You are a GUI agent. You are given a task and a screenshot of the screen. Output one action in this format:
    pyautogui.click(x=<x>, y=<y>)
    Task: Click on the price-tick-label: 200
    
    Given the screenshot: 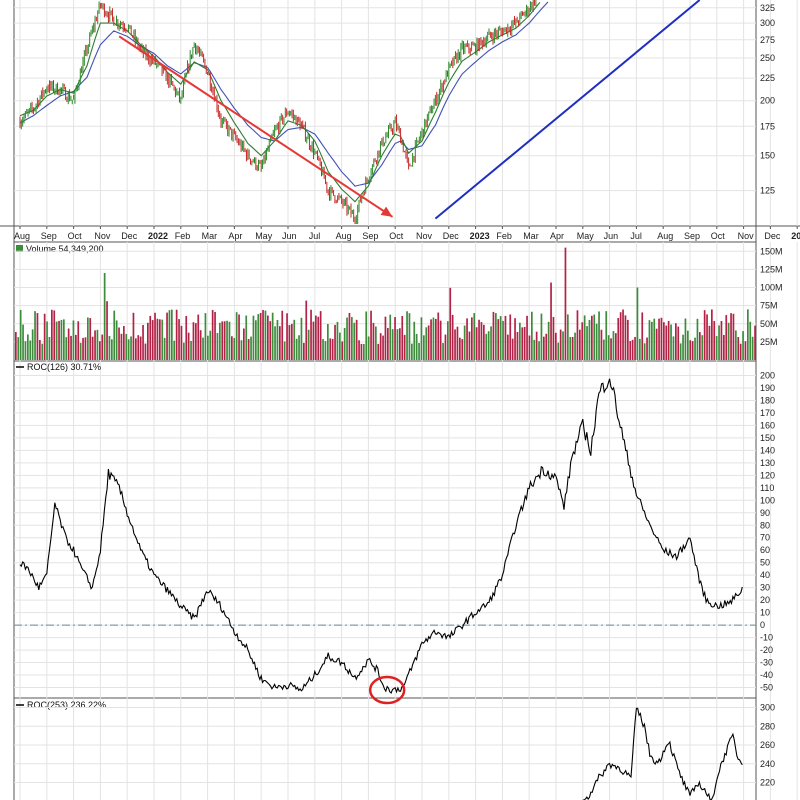 What is the action you would take?
    pyautogui.click(x=767, y=101)
    